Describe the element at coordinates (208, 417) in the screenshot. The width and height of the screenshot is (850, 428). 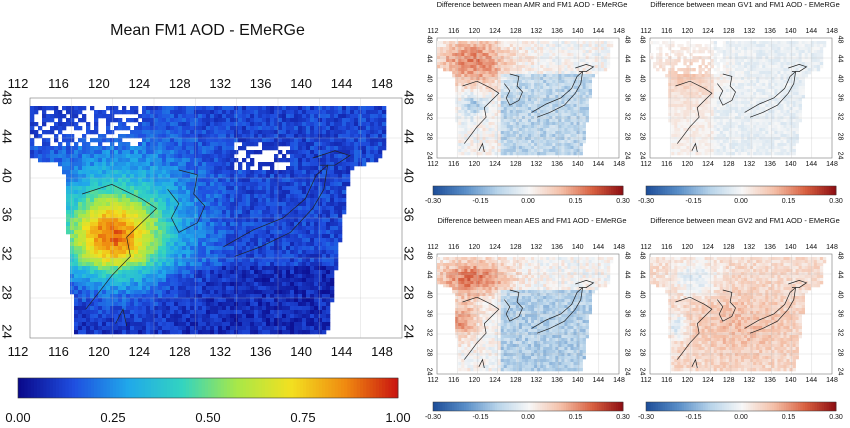
I see `colorbar-tick-label: 0.50` at that location.